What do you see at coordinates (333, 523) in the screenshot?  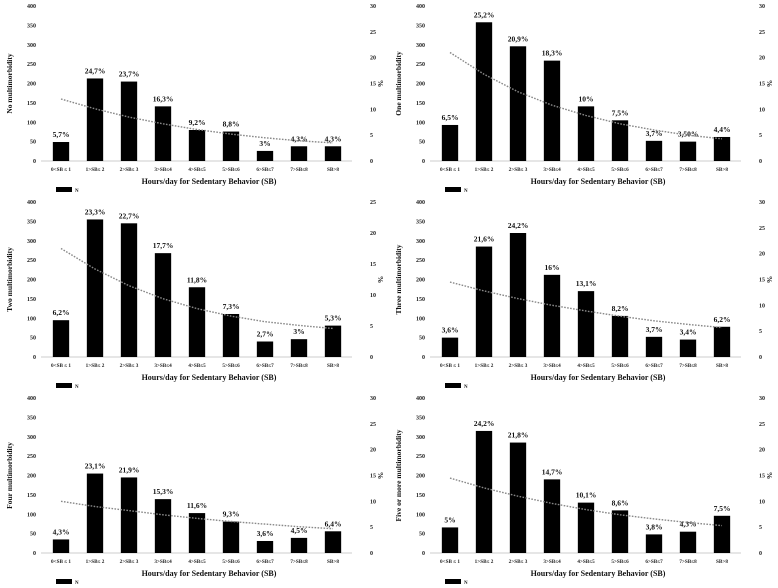 I see `bar-data-label: 6,4%` at bounding box center [333, 523].